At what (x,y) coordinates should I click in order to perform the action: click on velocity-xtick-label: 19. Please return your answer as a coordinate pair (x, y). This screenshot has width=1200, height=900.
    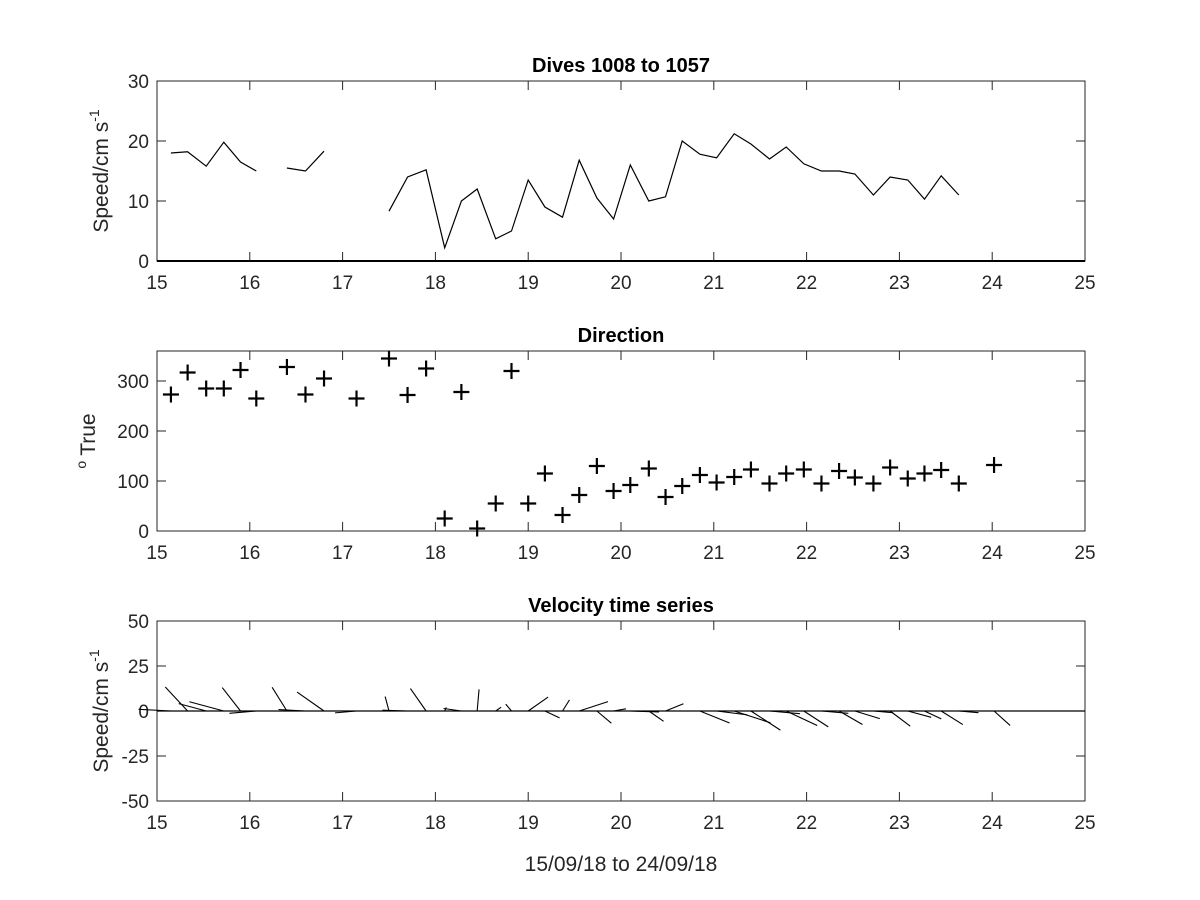
    Looking at the image, I should click on (528, 823).